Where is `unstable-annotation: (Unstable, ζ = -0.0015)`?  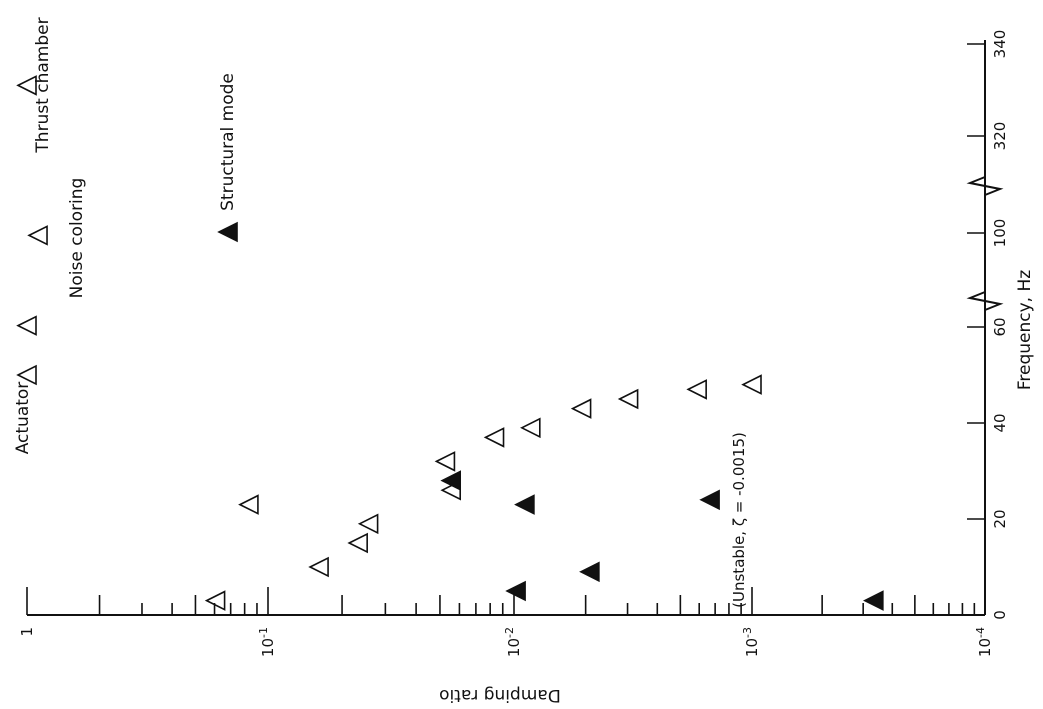 unstable-annotation: (Unstable, ζ = -0.0015) is located at coordinates (739, 520).